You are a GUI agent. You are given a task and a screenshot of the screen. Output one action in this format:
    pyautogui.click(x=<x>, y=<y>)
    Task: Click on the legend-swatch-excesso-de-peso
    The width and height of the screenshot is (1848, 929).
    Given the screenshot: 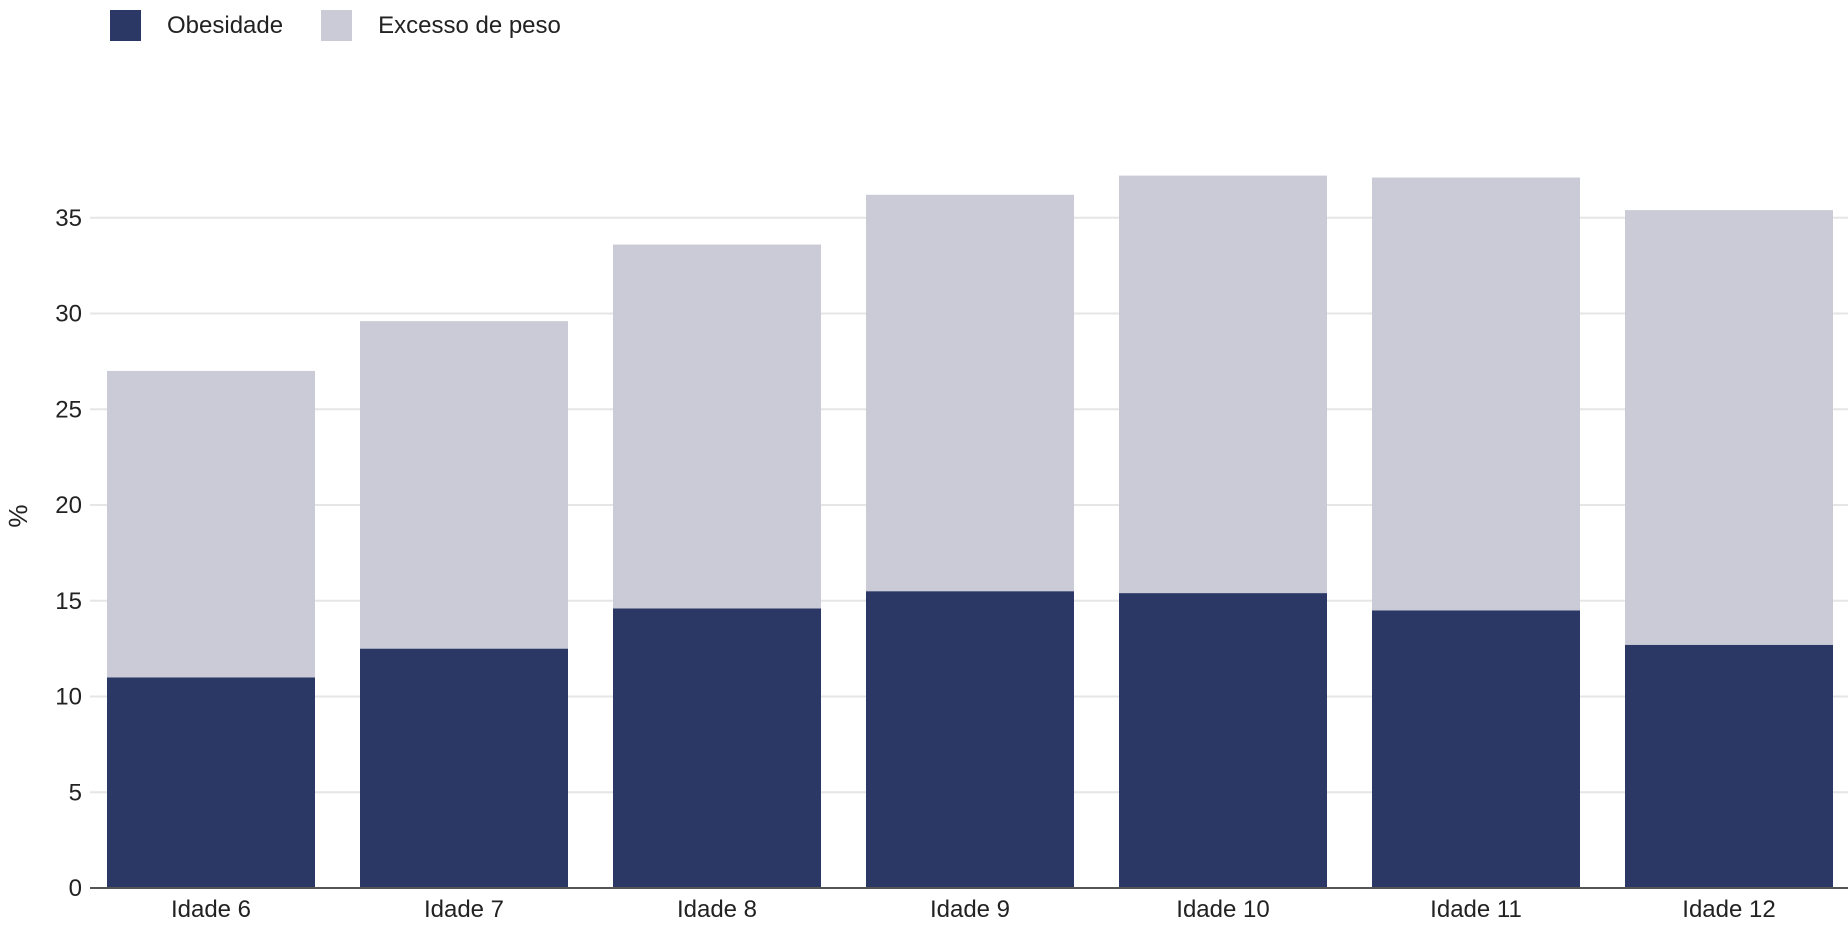 What is the action you would take?
    pyautogui.click(x=337, y=25)
    